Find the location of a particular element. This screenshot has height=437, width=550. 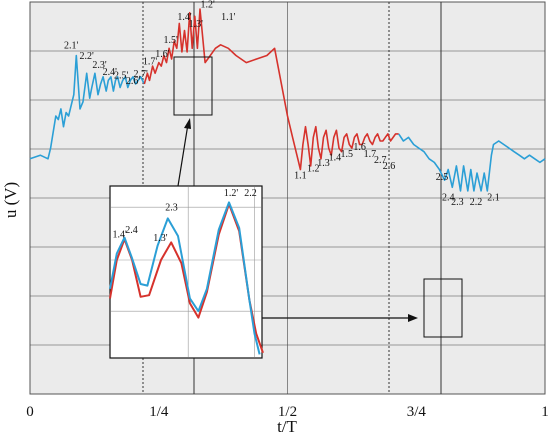

point-label: 2.4 is located at coordinates (448, 198).